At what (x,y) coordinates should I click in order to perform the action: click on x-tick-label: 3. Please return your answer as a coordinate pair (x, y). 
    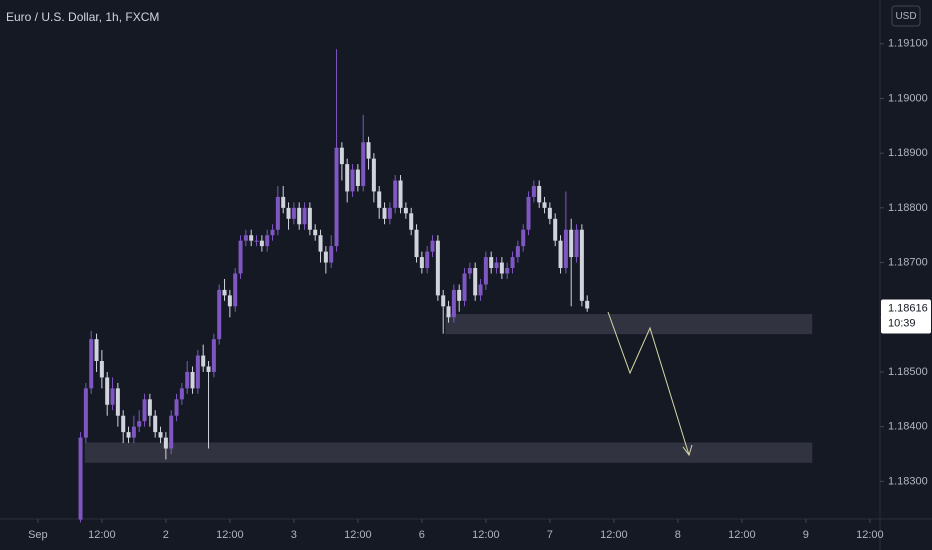
    Looking at the image, I should click on (294, 535).